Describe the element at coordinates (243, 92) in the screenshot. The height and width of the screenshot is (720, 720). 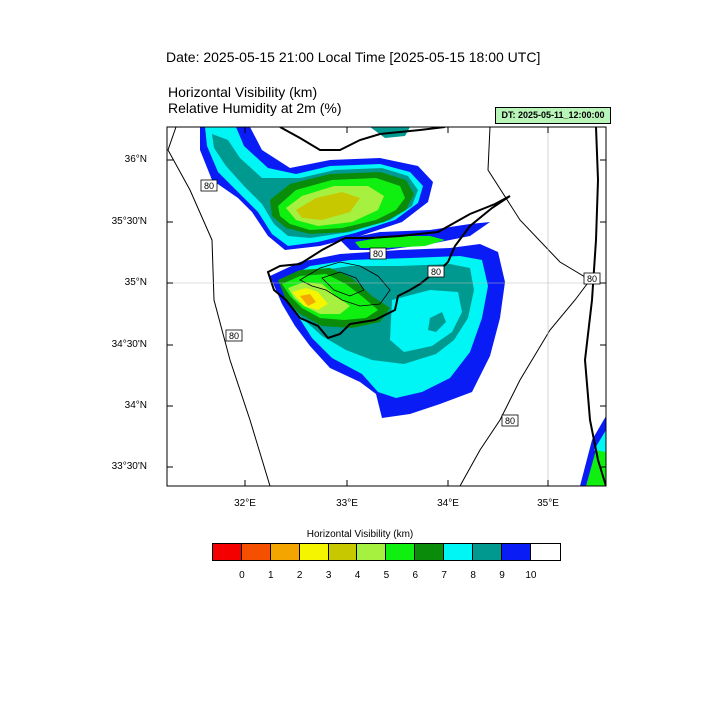
I see `field-title-visibility: Horizontal Visibility (km)` at that location.